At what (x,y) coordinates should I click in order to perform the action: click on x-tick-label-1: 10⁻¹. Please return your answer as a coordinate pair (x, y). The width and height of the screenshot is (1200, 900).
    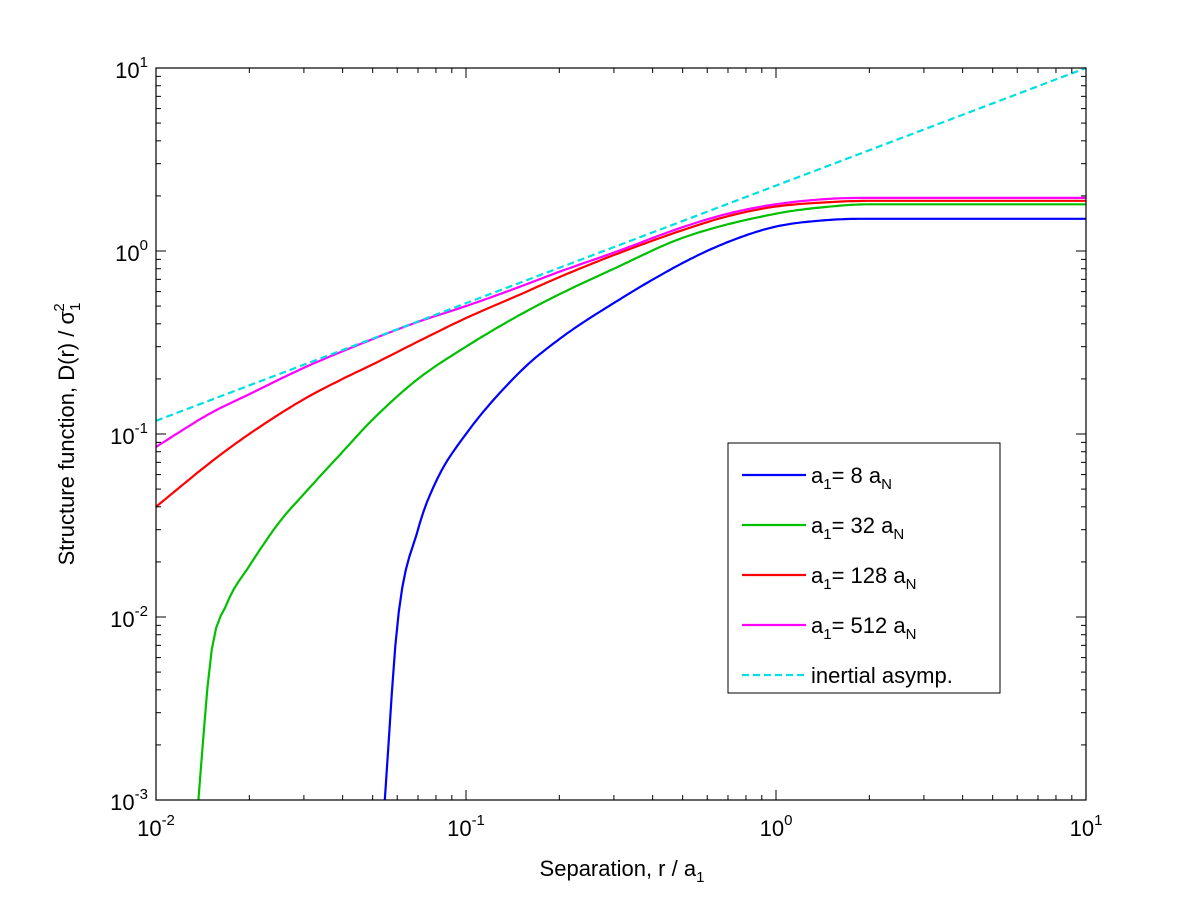
    Looking at the image, I should click on (466, 826).